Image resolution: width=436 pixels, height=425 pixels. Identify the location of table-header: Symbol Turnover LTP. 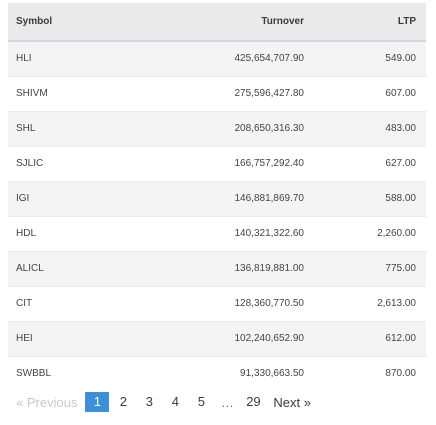
(217, 22).